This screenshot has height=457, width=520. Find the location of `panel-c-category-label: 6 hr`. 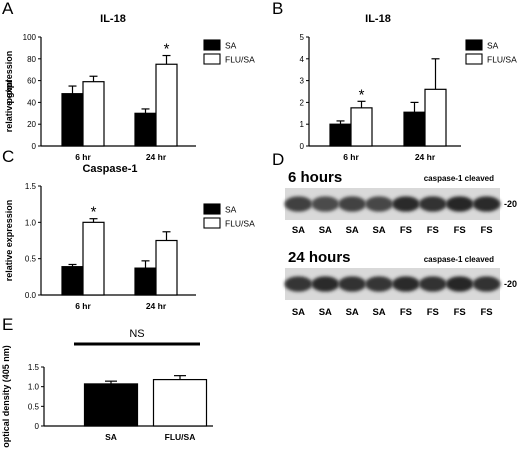

panel-c-category-label: 6 hr is located at coordinates (83, 306).